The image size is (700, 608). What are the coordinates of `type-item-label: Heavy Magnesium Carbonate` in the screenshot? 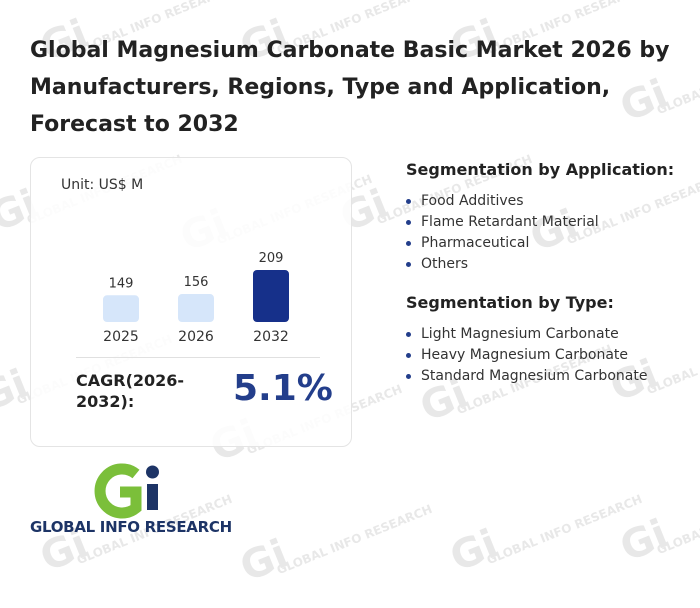 It's located at (525, 355).